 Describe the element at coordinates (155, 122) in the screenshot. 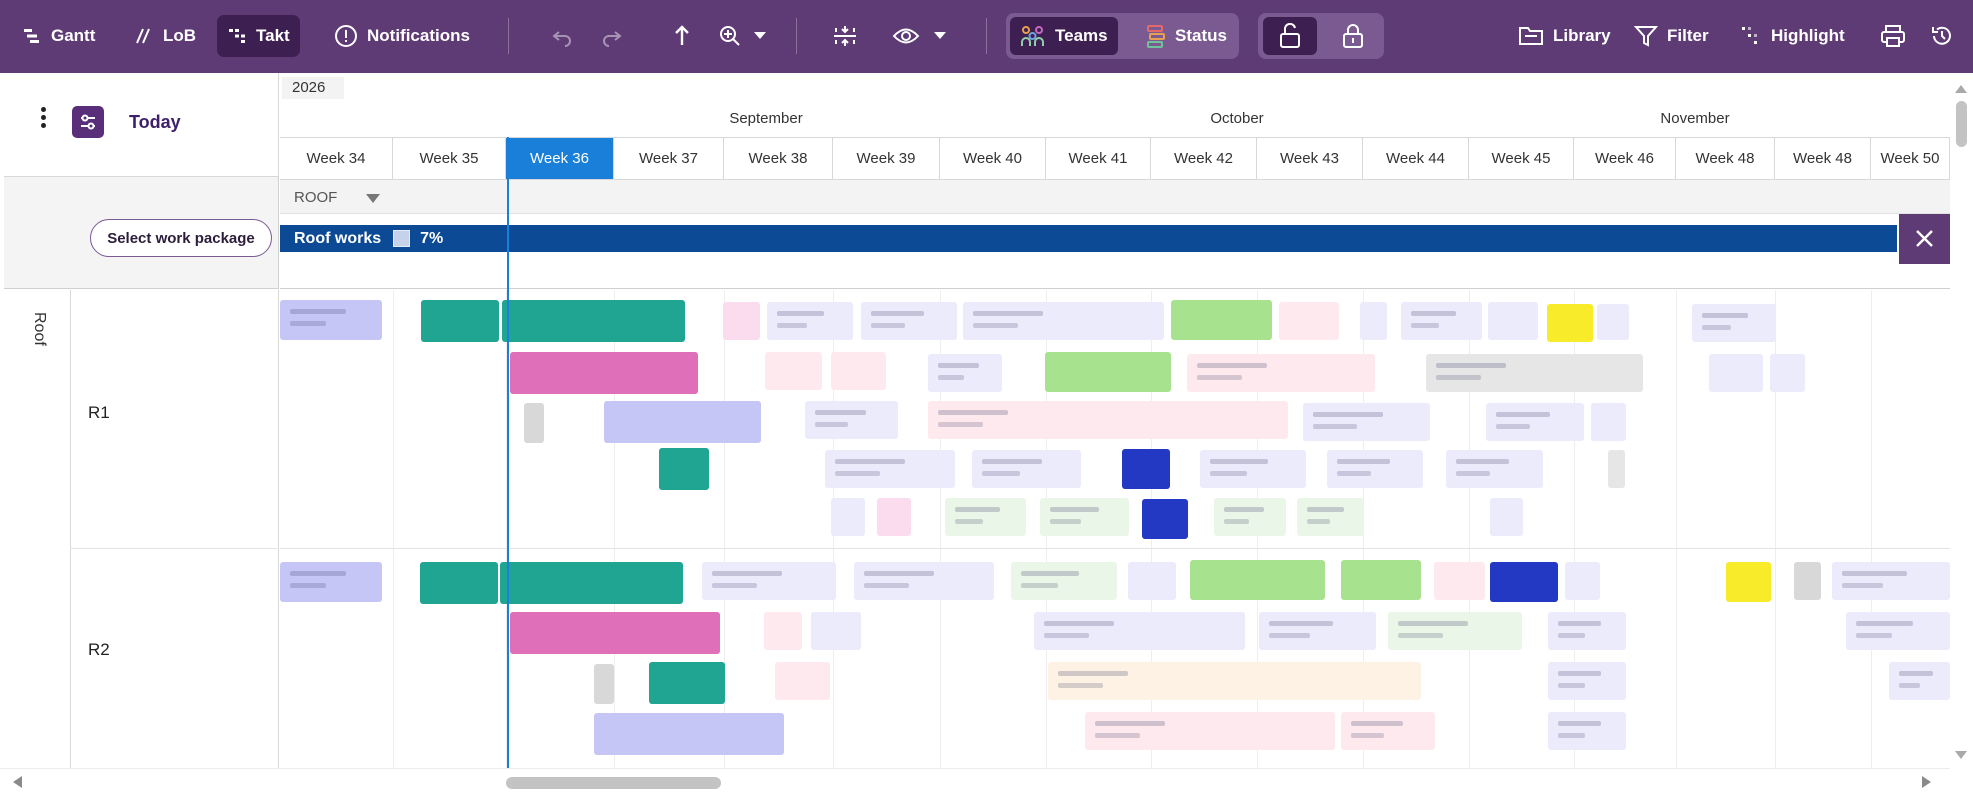

I see `today-label: Today` at that location.